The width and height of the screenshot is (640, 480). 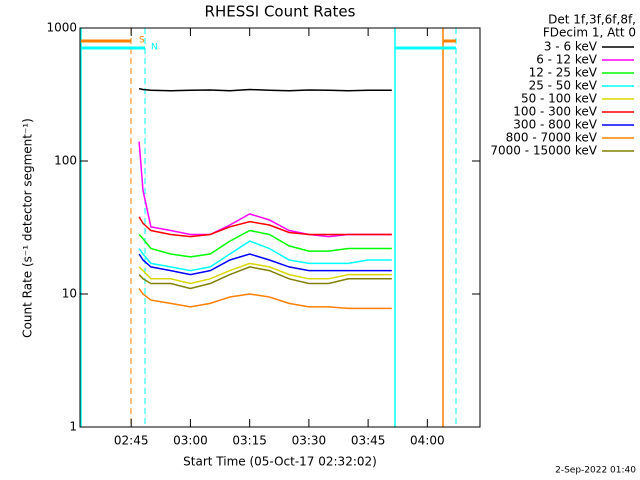 I want to click on y-axis-label: Count Rate (s⁻¹ detector segment⁻¹), so click(x=28, y=228).